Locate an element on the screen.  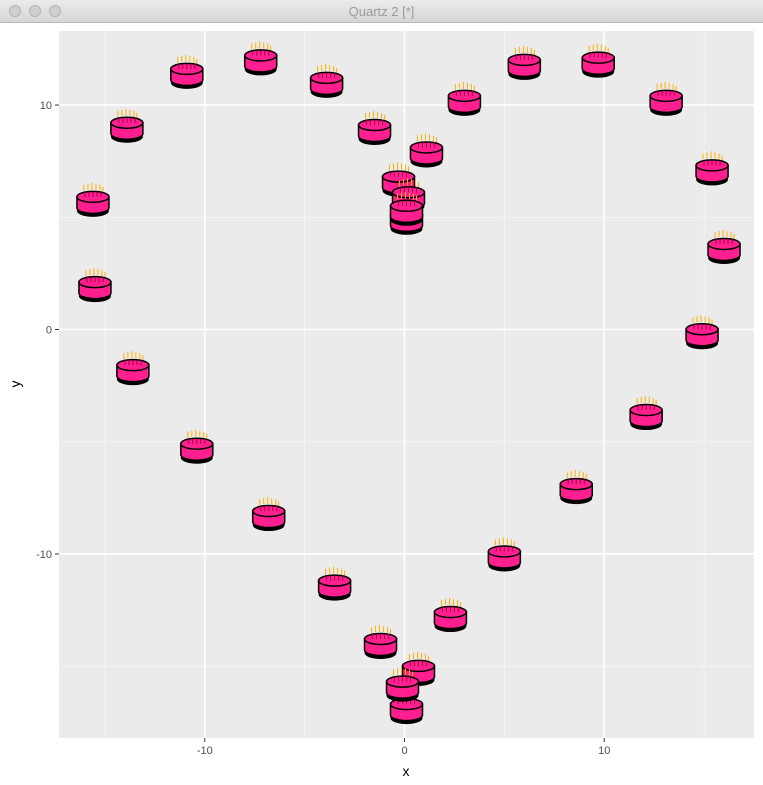
minimize-window-button is located at coordinates (35, 11).